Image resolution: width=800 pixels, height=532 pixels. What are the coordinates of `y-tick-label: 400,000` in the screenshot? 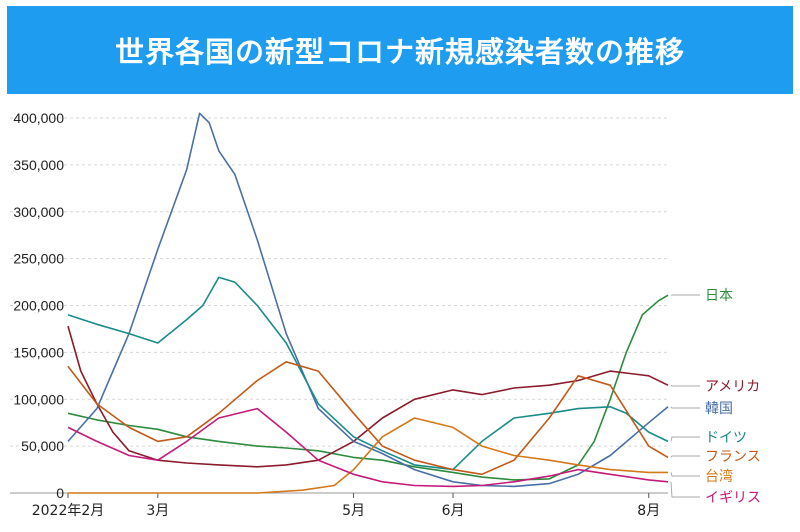 It's located at (38, 118).